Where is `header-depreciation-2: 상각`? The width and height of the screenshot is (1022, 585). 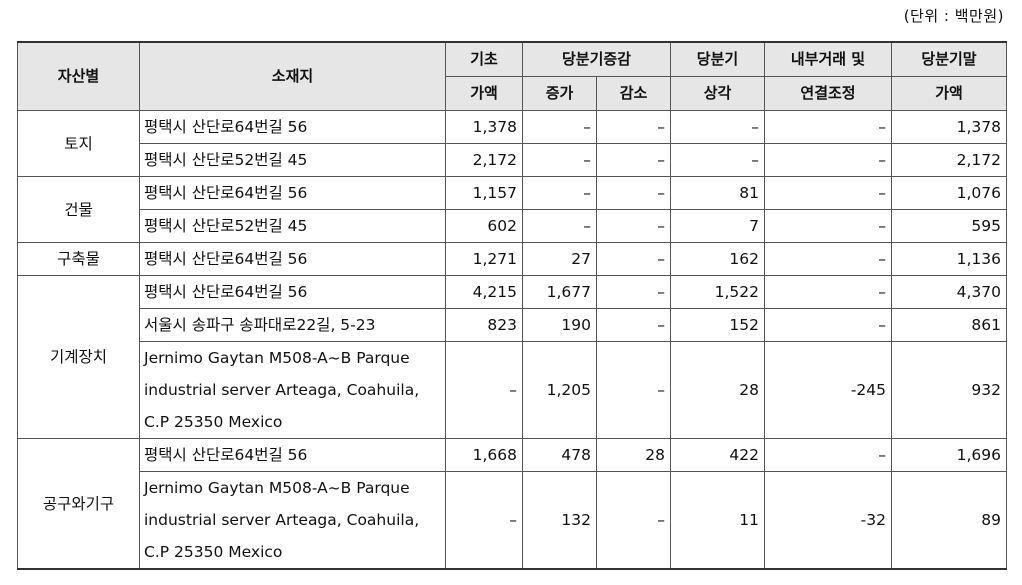
header-depreciation-2: 상각 is located at coordinates (717, 93).